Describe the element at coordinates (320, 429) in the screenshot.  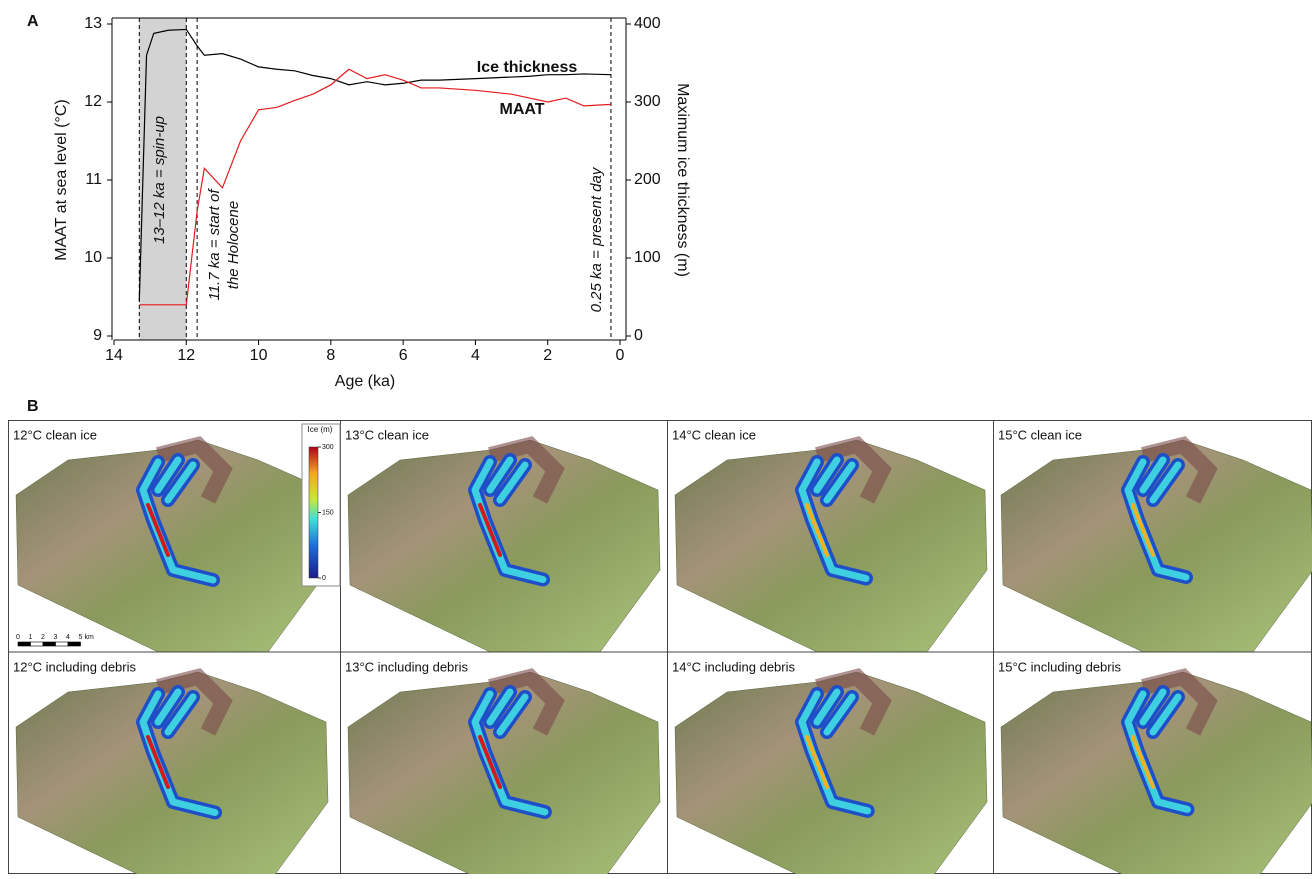
I see `colorbar-title: Ice (m)` at that location.